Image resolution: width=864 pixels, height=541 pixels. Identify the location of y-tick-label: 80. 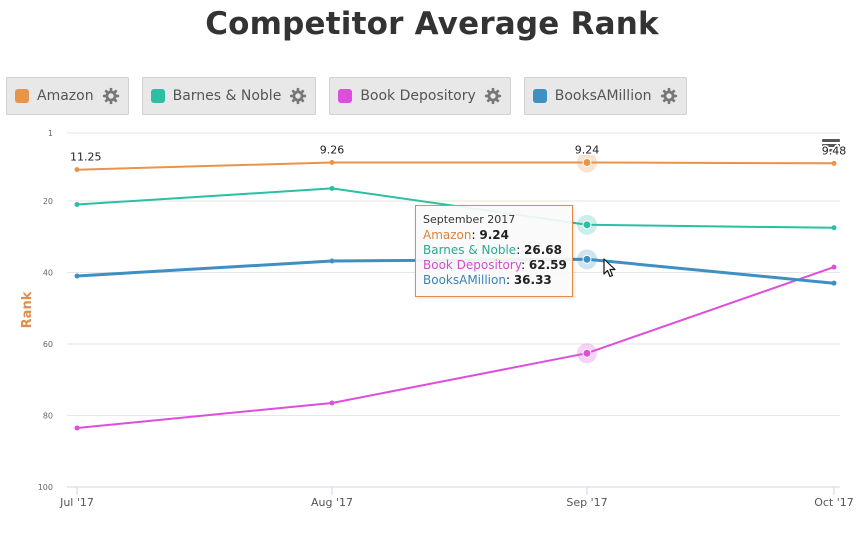
(48, 415).